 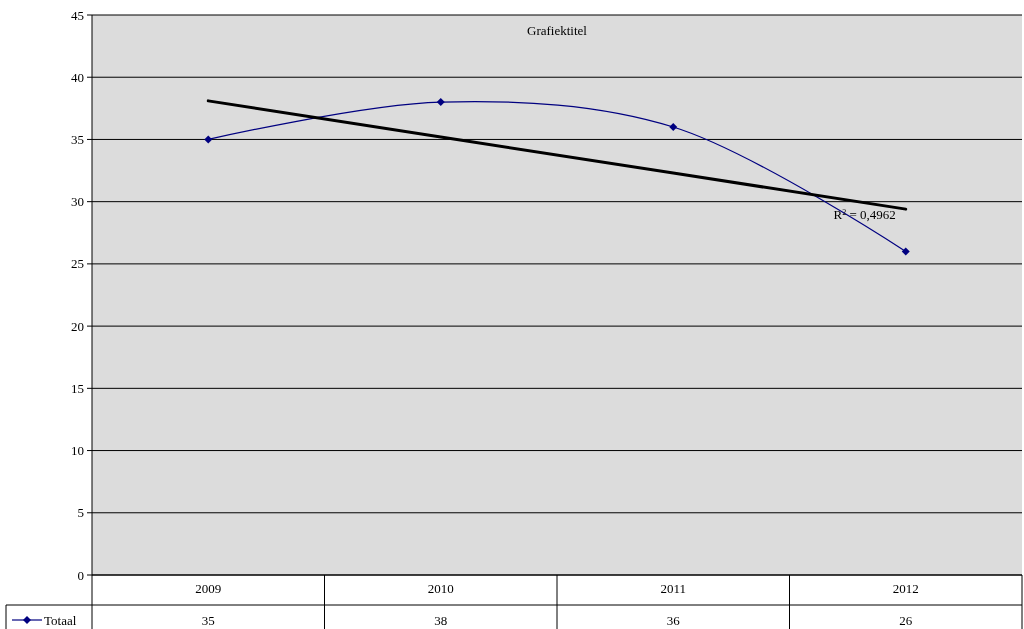 I want to click on y-tick-label: 15, so click(x=77, y=388).